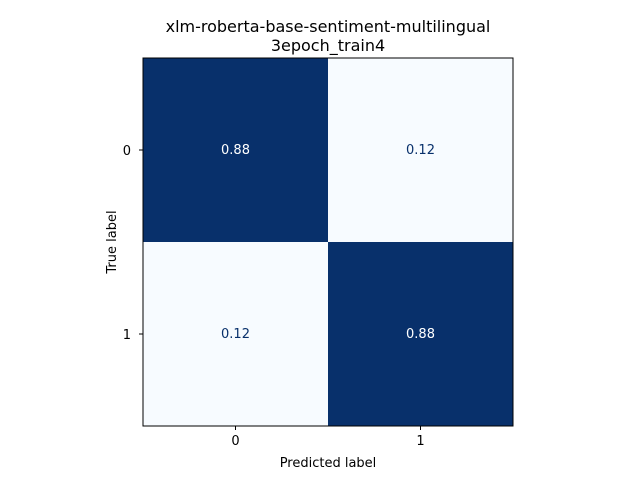 This screenshot has width=640, height=485. What do you see at coordinates (328, 46) in the screenshot?
I see `chart-title-line-2: 3epoch_train4` at bounding box center [328, 46].